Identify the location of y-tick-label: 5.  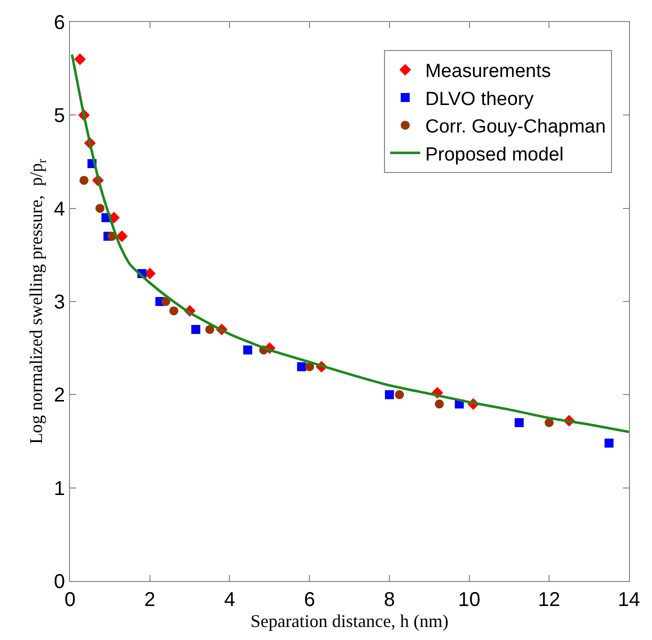
(59, 116).